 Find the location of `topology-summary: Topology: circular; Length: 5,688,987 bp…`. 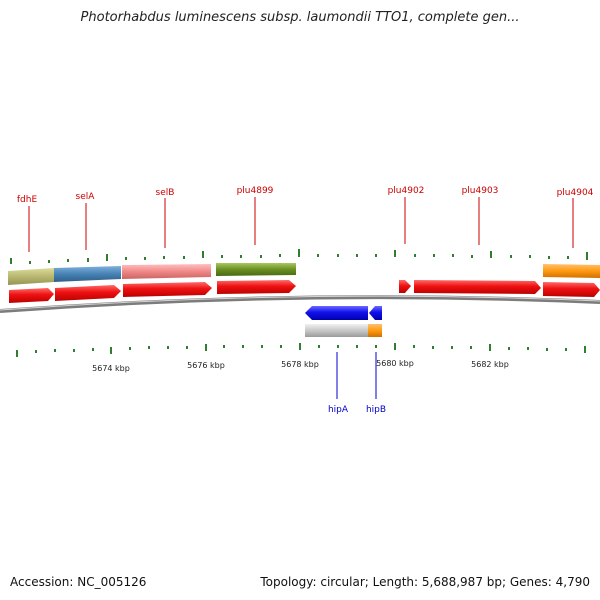

topology-summary: Topology: circular; Length: 5,688,987 bp… is located at coordinates (425, 582).